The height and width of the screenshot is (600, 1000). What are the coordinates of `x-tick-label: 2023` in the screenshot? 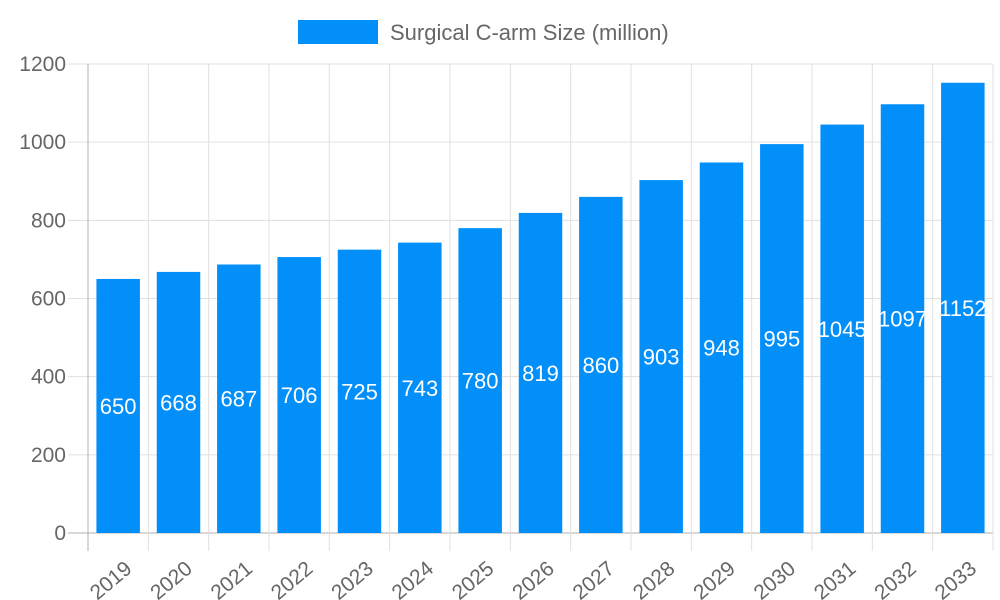 It's located at (352, 578).